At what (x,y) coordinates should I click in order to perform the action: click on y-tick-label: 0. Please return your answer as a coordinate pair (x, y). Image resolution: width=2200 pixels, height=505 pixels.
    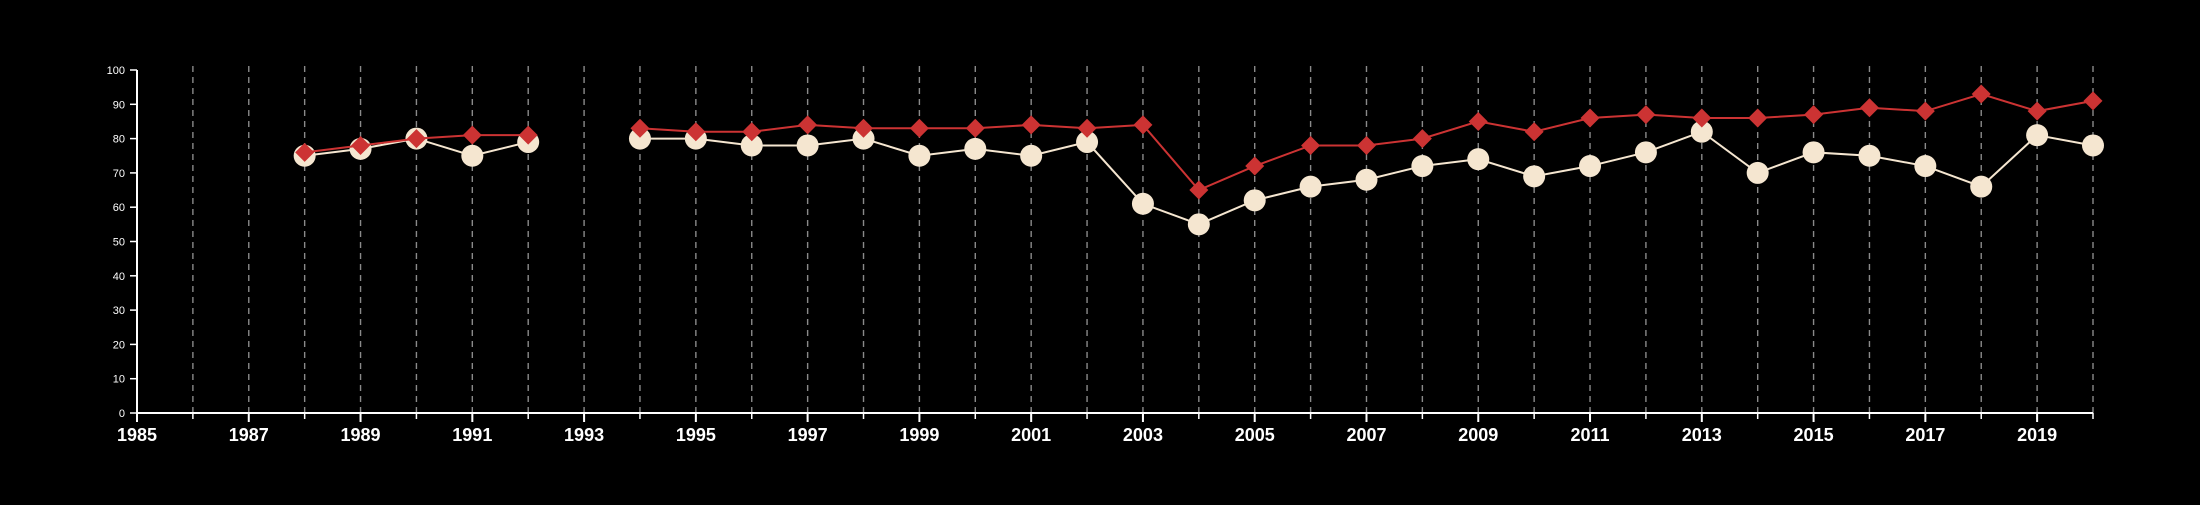
    Looking at the image, I should click on (122, 414).